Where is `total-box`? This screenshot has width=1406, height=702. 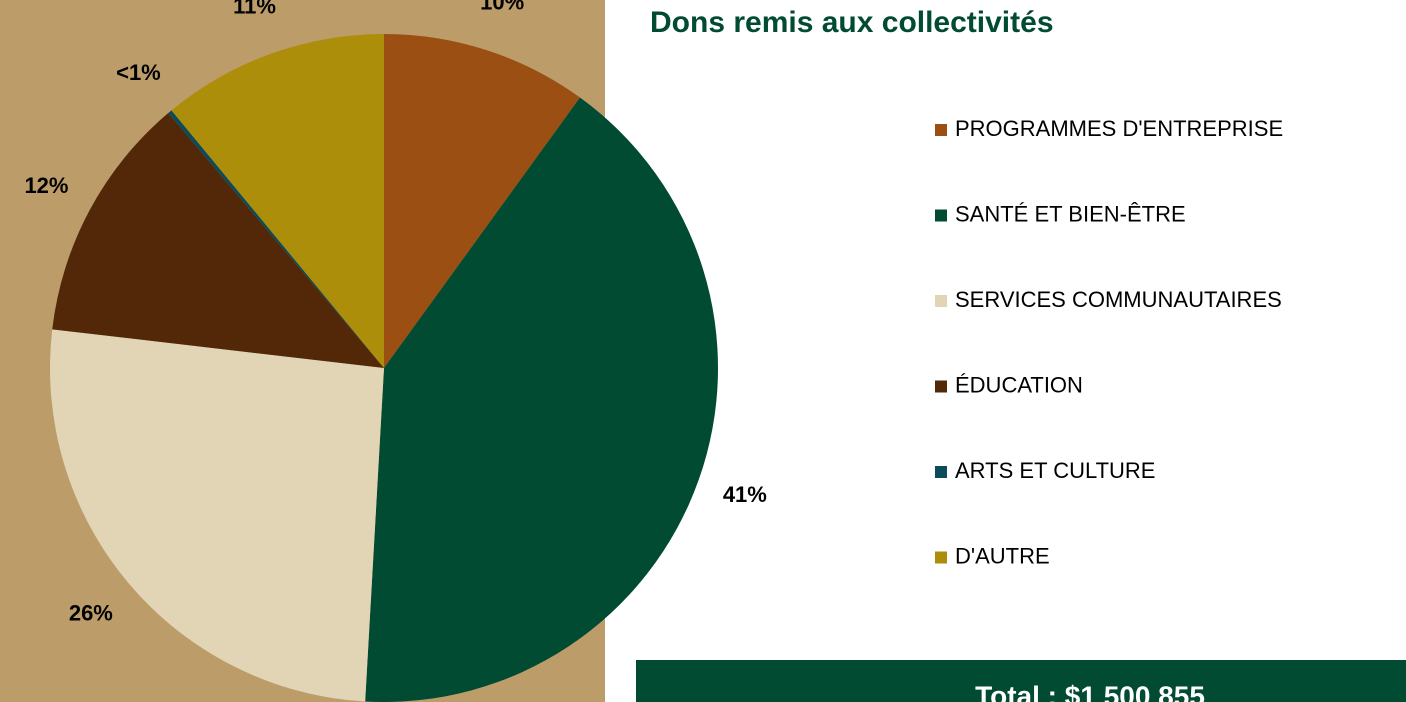
total-box is located at coordinates (1021, 681).